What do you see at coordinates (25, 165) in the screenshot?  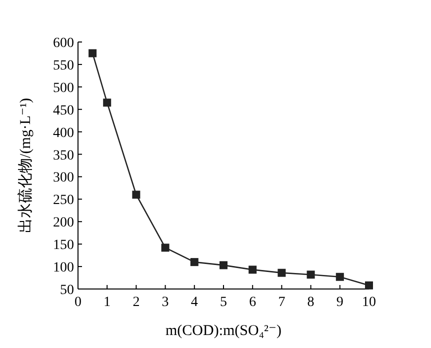 I see `y-axis-title: 出水硫化物/(mg·L⁻¹)` at bounding box center [25, 165].